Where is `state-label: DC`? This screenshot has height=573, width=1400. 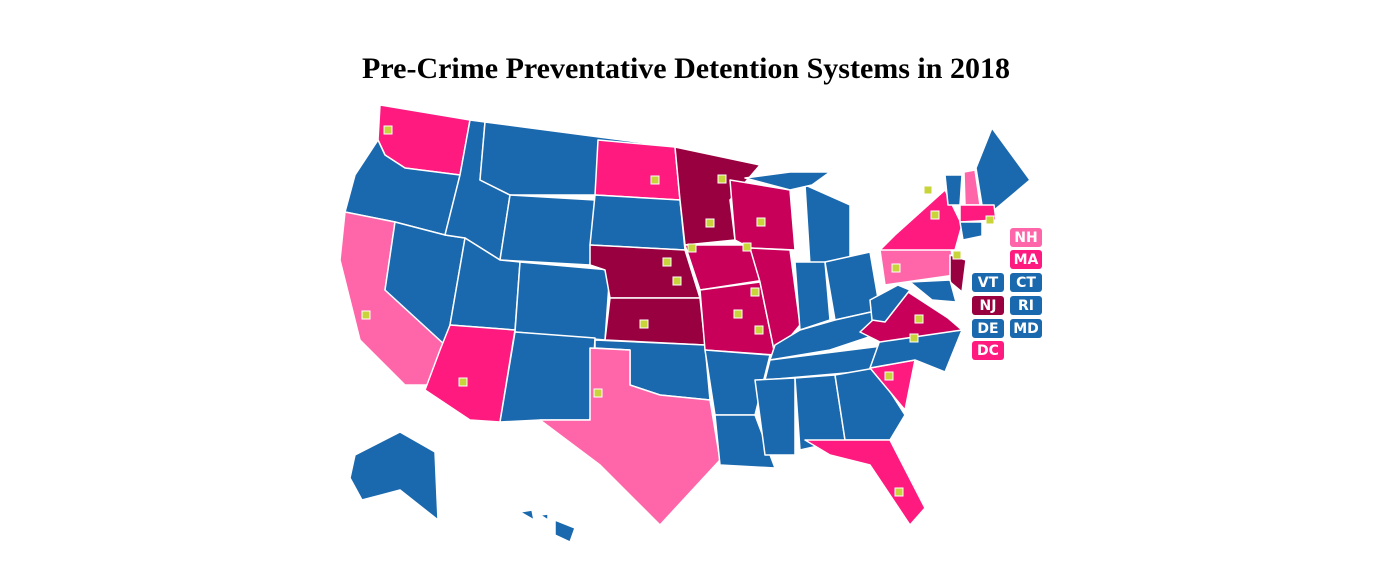
state-label: DC is located at coordinates (988, 351).